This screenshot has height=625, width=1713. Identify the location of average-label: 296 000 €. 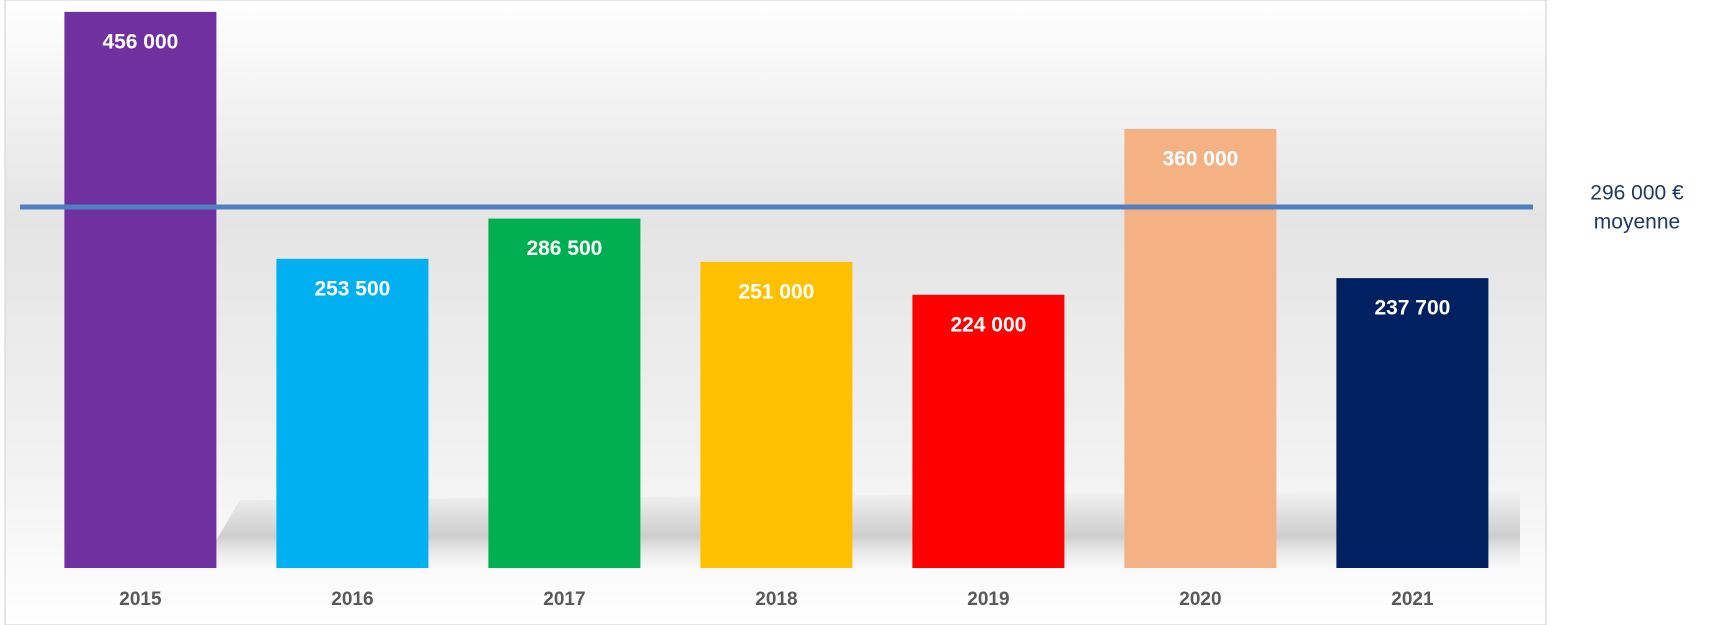
(1637, 193).